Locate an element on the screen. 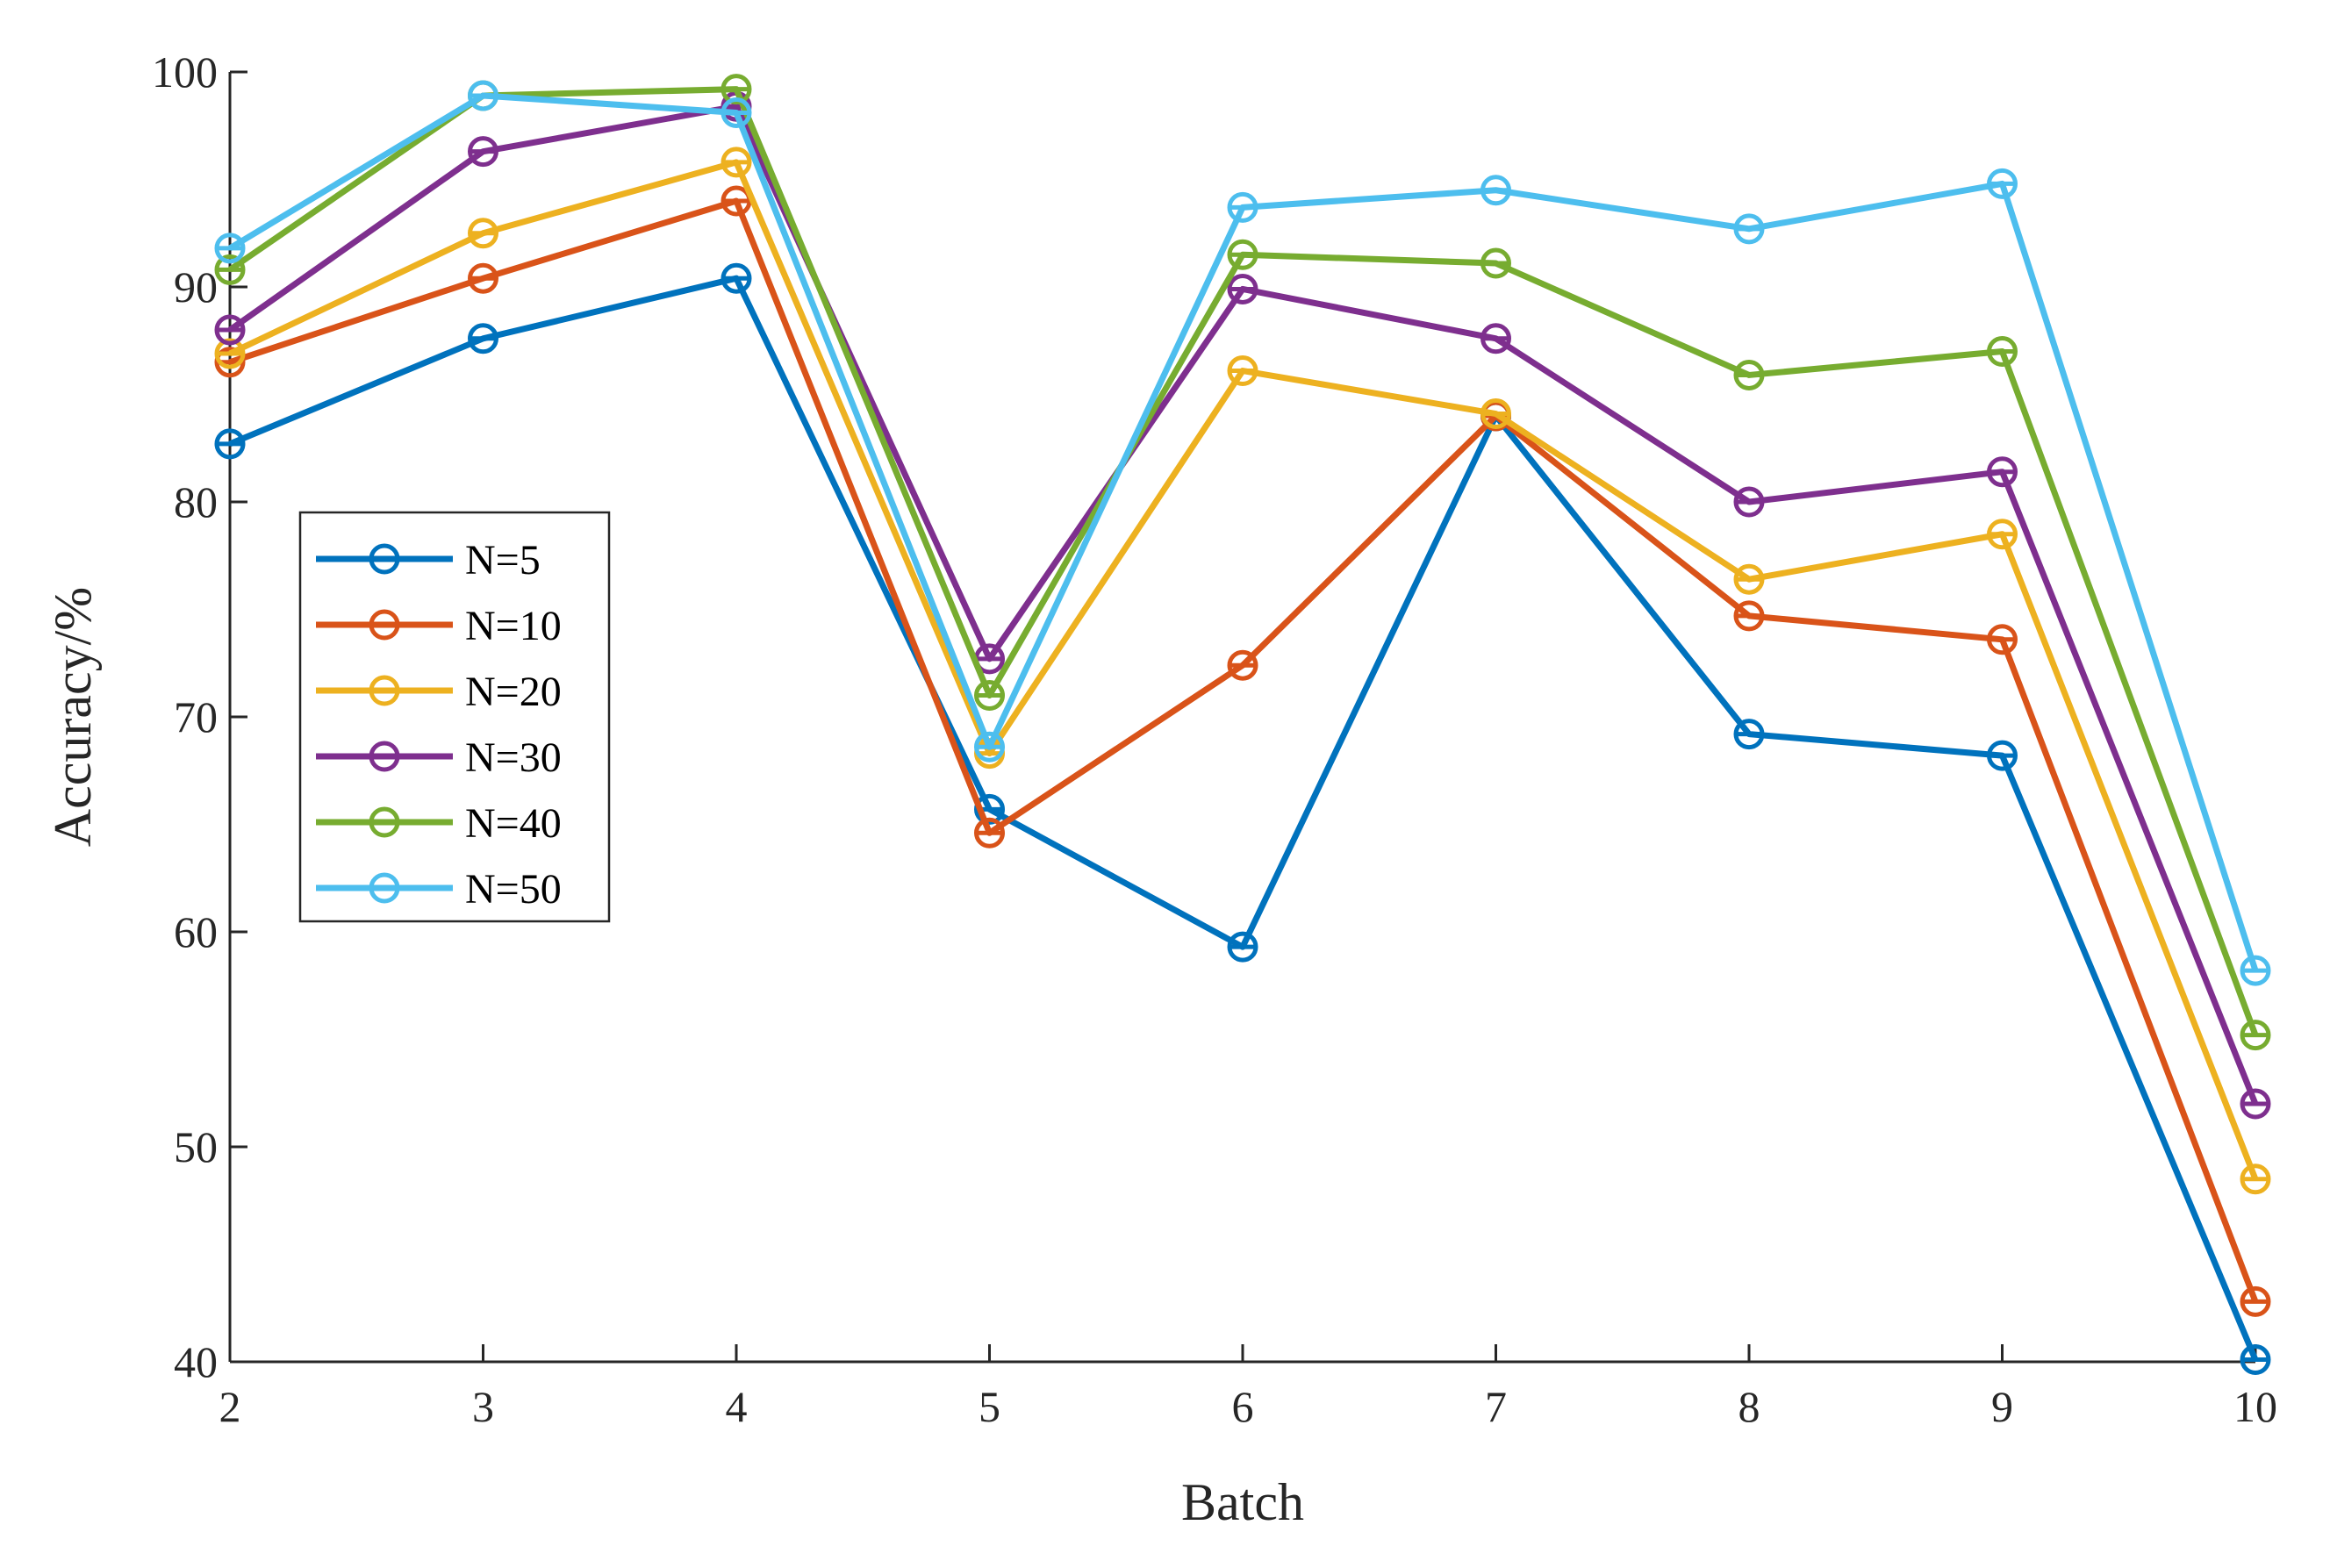  y-tick-label: 100 is located at coordinates (185, 72).